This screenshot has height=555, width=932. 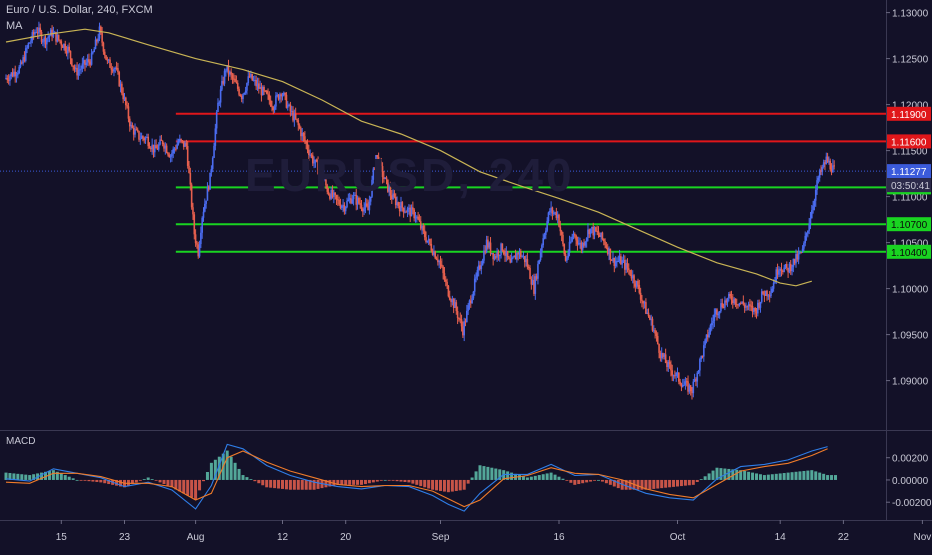 What do you see at coordinates (20, 441) in the screenshot?
I see `macd-indicator-label: MACD` at bounding box center [20, 441].